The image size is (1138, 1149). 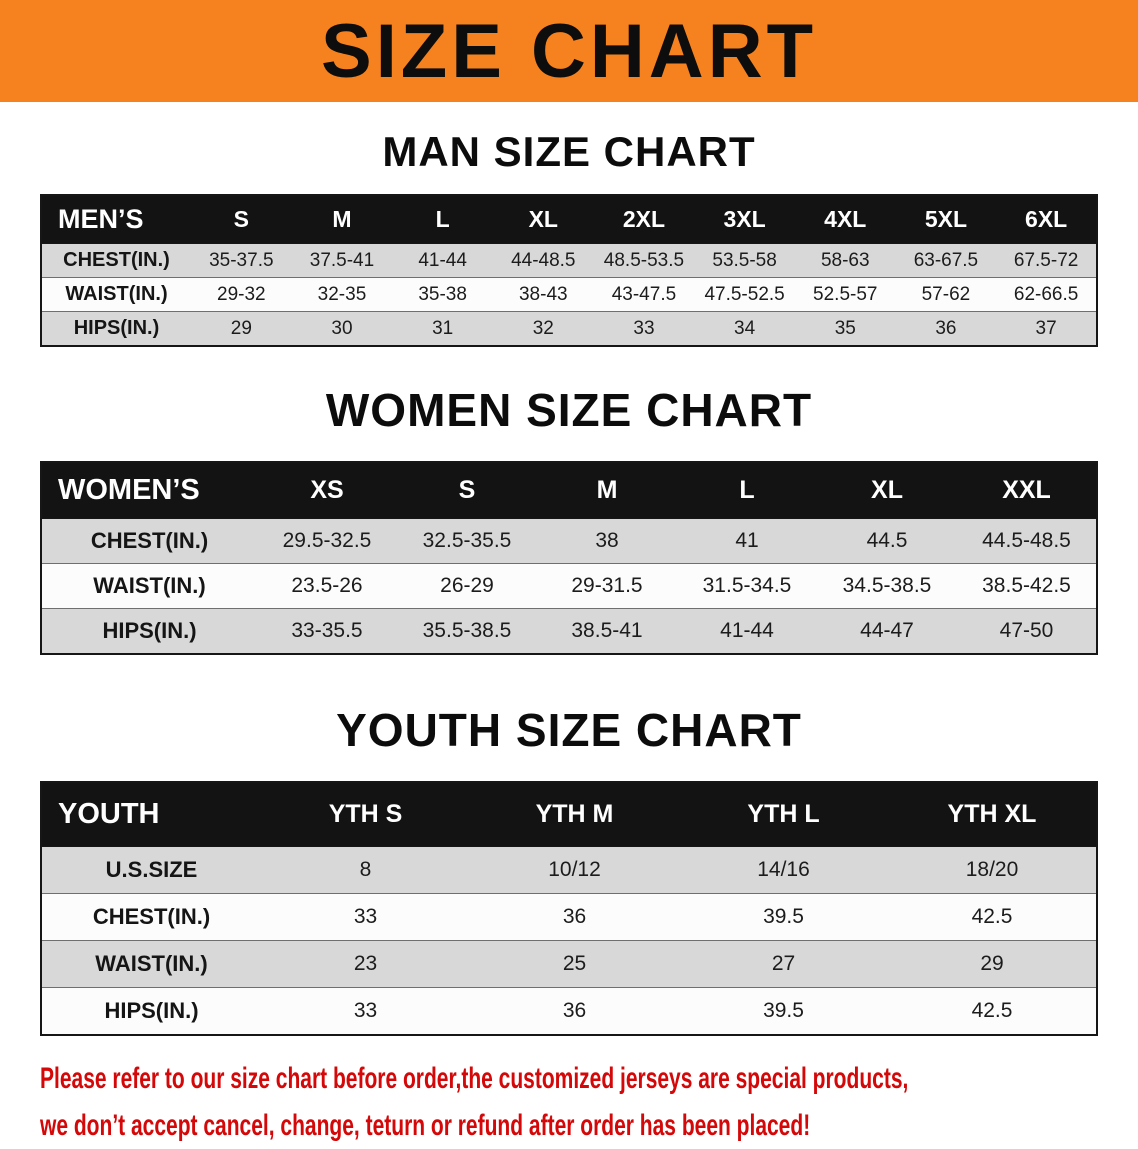 What do you see at coordinates (151, 870) in the screenshot?
I see `row-label: U.S.SIZE` at bounding box center [151, 870].